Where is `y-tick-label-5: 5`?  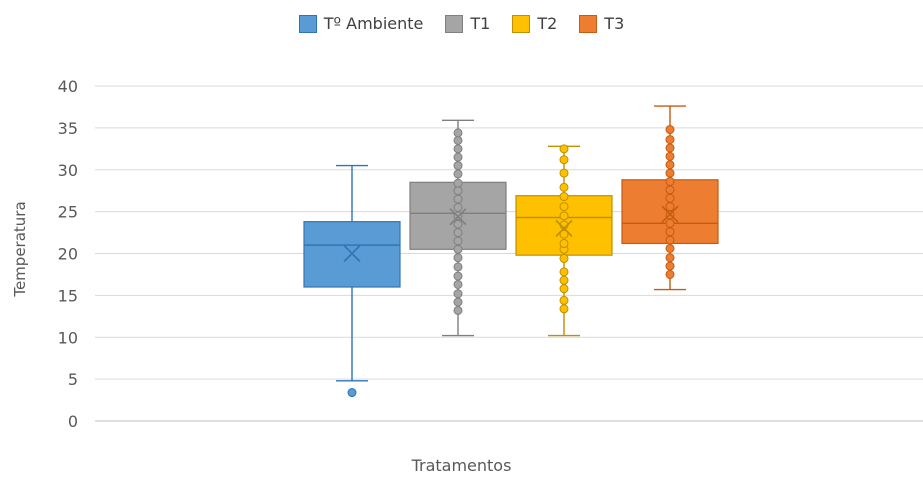
y-tick-label-5: 5 is located at coordinates (73, 379).